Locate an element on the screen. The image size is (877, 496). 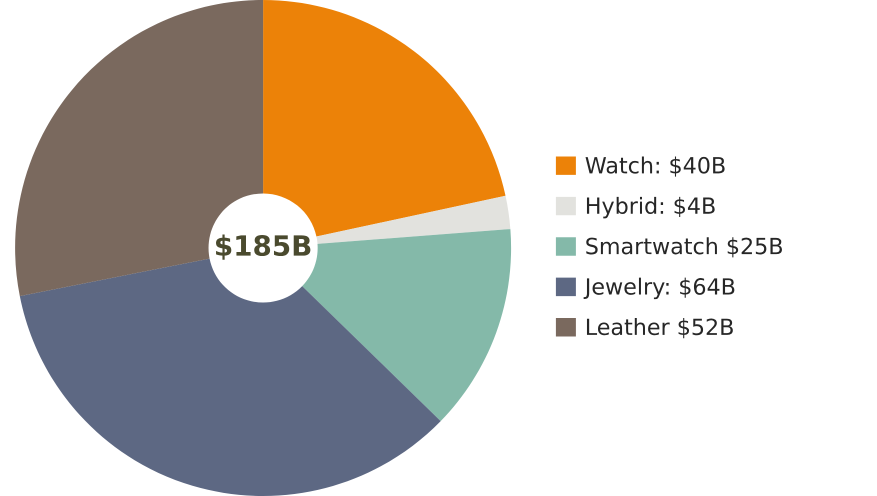
legend-label: Jewelry: $64B is located at coordinates (659, 289).